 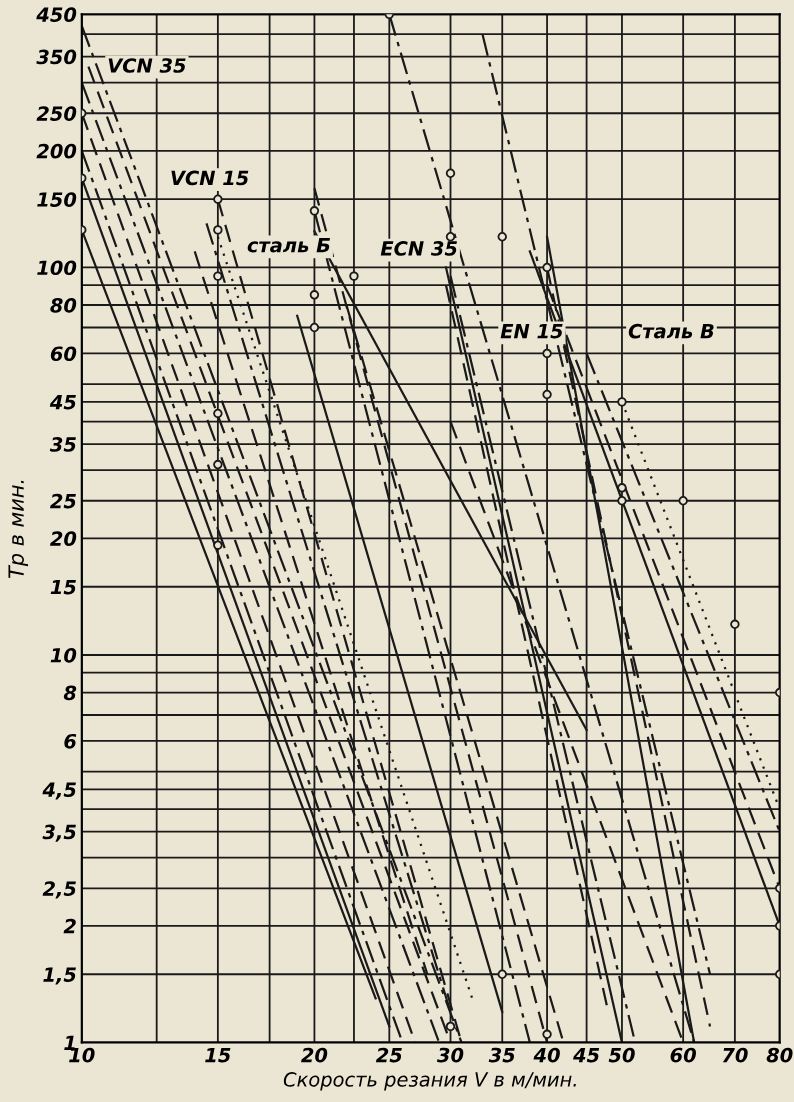 What do you see at coordinates (63, 501) in the screenshot?
I see `y-tick-label: 25` at bounding box center [63, 501].